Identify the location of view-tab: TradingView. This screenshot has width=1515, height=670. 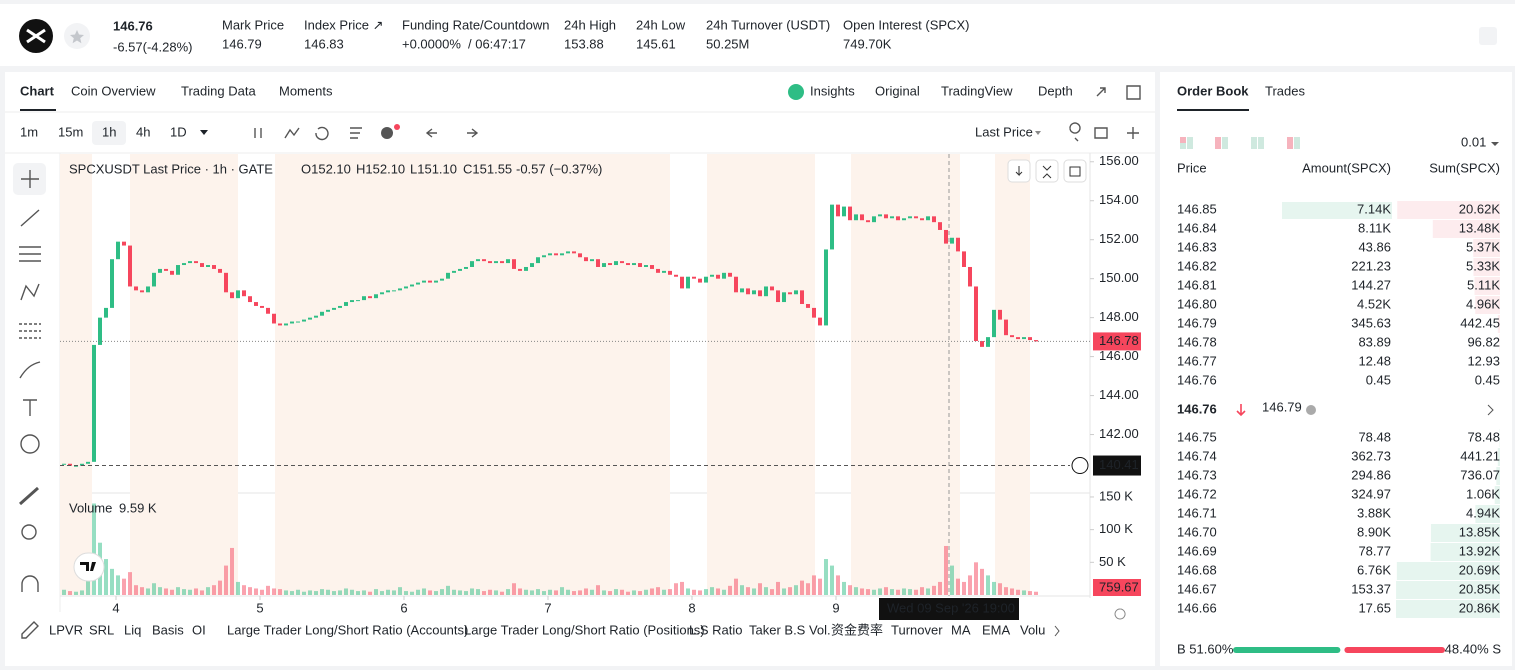
(977, 90).